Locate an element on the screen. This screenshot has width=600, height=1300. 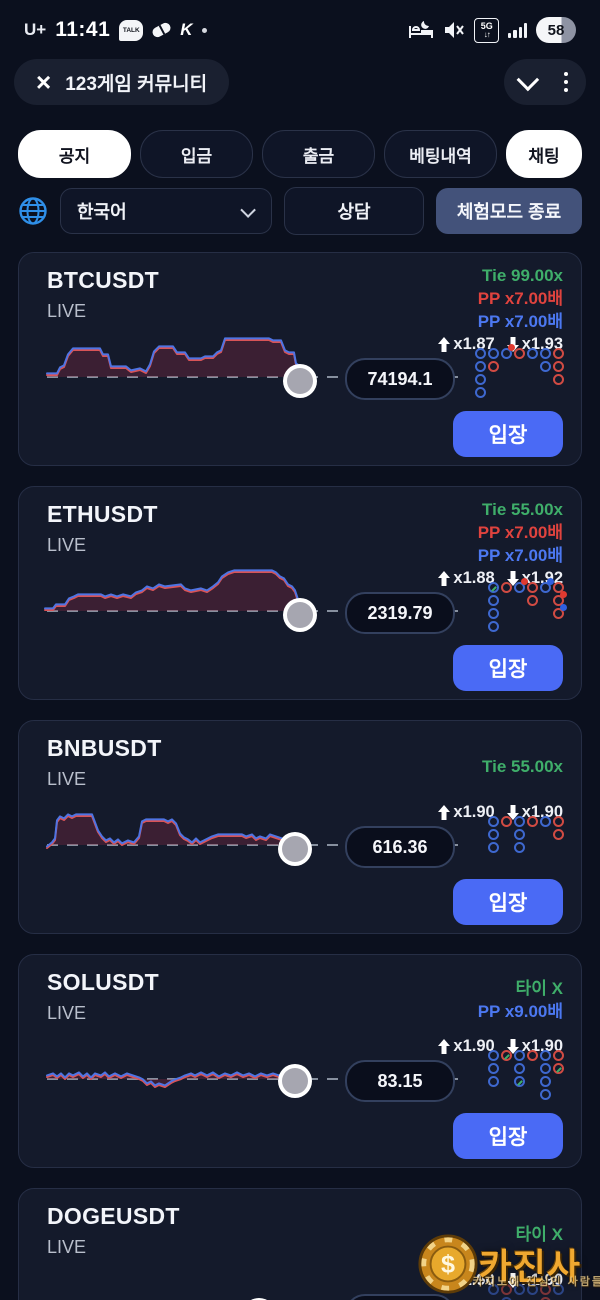
odds-label: 타이 X is located at coordinates (539, 1234).